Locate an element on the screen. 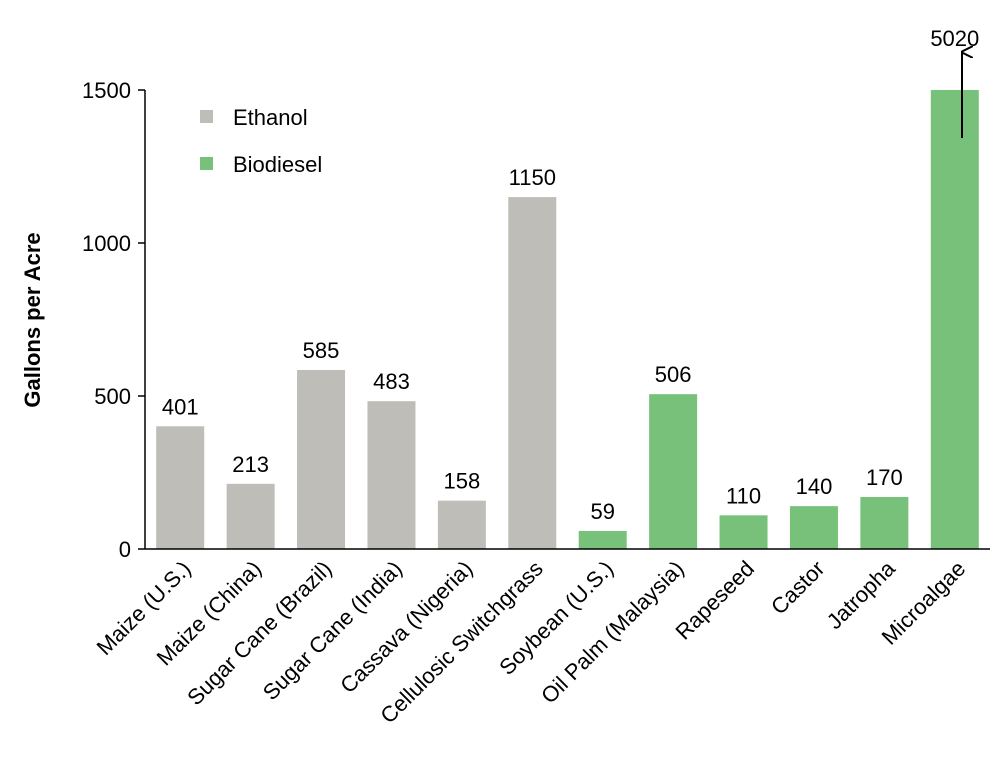 This screenshot has width=1007, height=778. y-tick-label: 1500 is located at coordinates (106, 90).